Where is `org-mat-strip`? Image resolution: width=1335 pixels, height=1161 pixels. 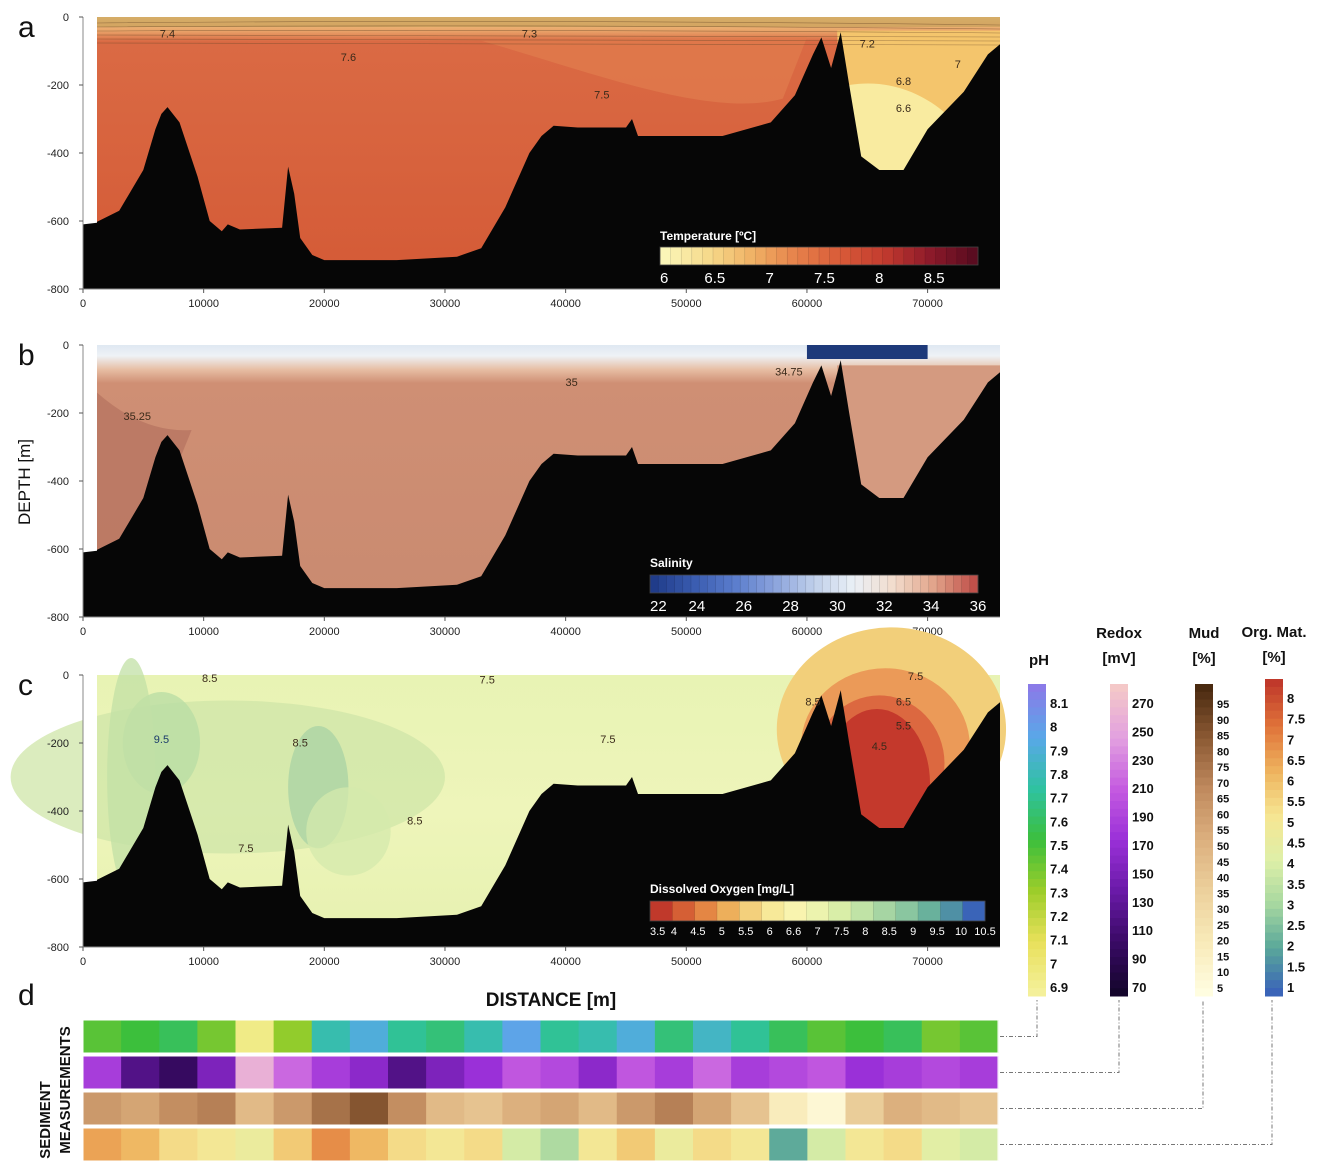
org-mat-strip is located at coordinates (677, 1080).